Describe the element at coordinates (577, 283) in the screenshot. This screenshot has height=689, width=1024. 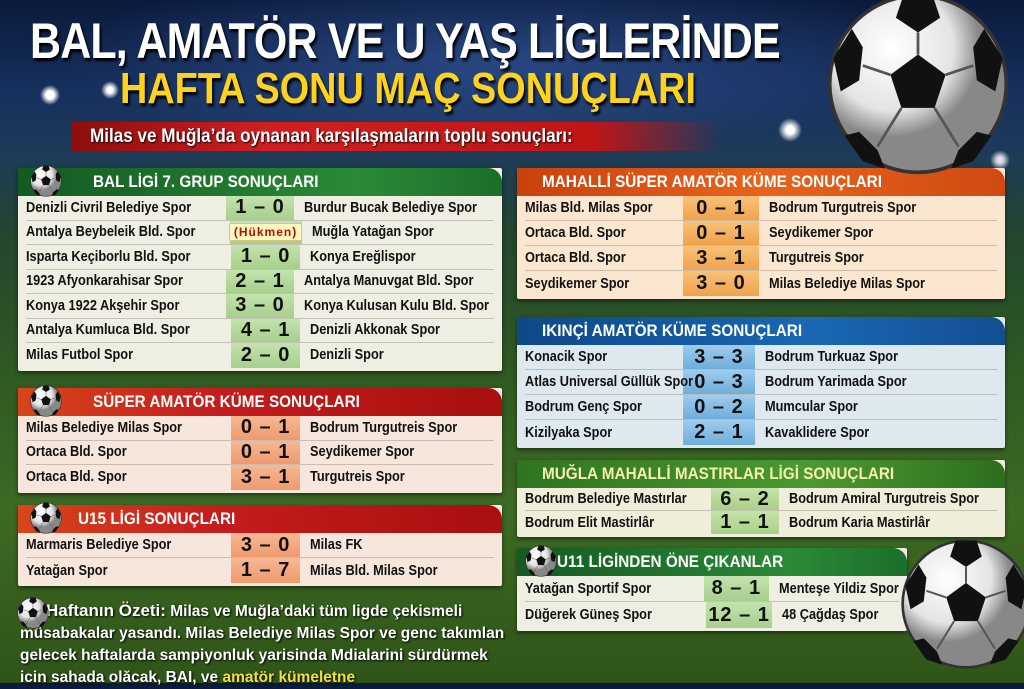
I see `home-team-text: Seydikemer Spor` at that location.